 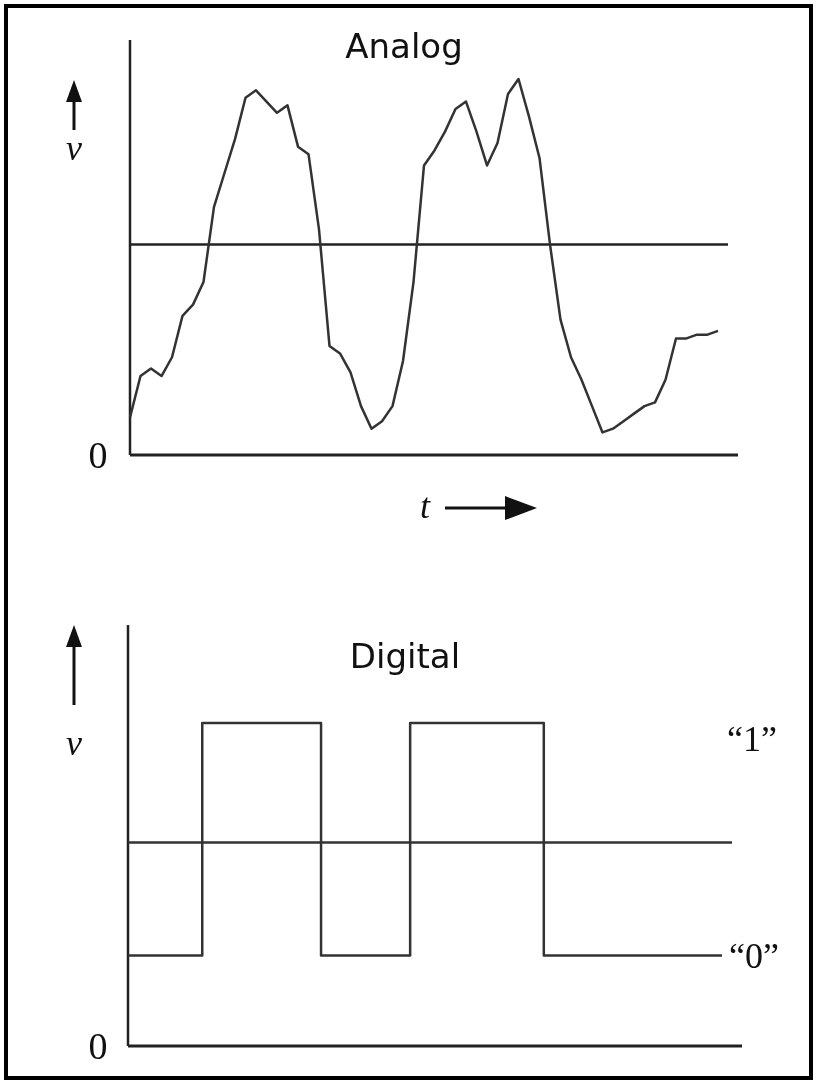 What do you see at coordinates (754, 955) in the screenshot?
I see `annotation: “0”` at bounding box center [754, 955].